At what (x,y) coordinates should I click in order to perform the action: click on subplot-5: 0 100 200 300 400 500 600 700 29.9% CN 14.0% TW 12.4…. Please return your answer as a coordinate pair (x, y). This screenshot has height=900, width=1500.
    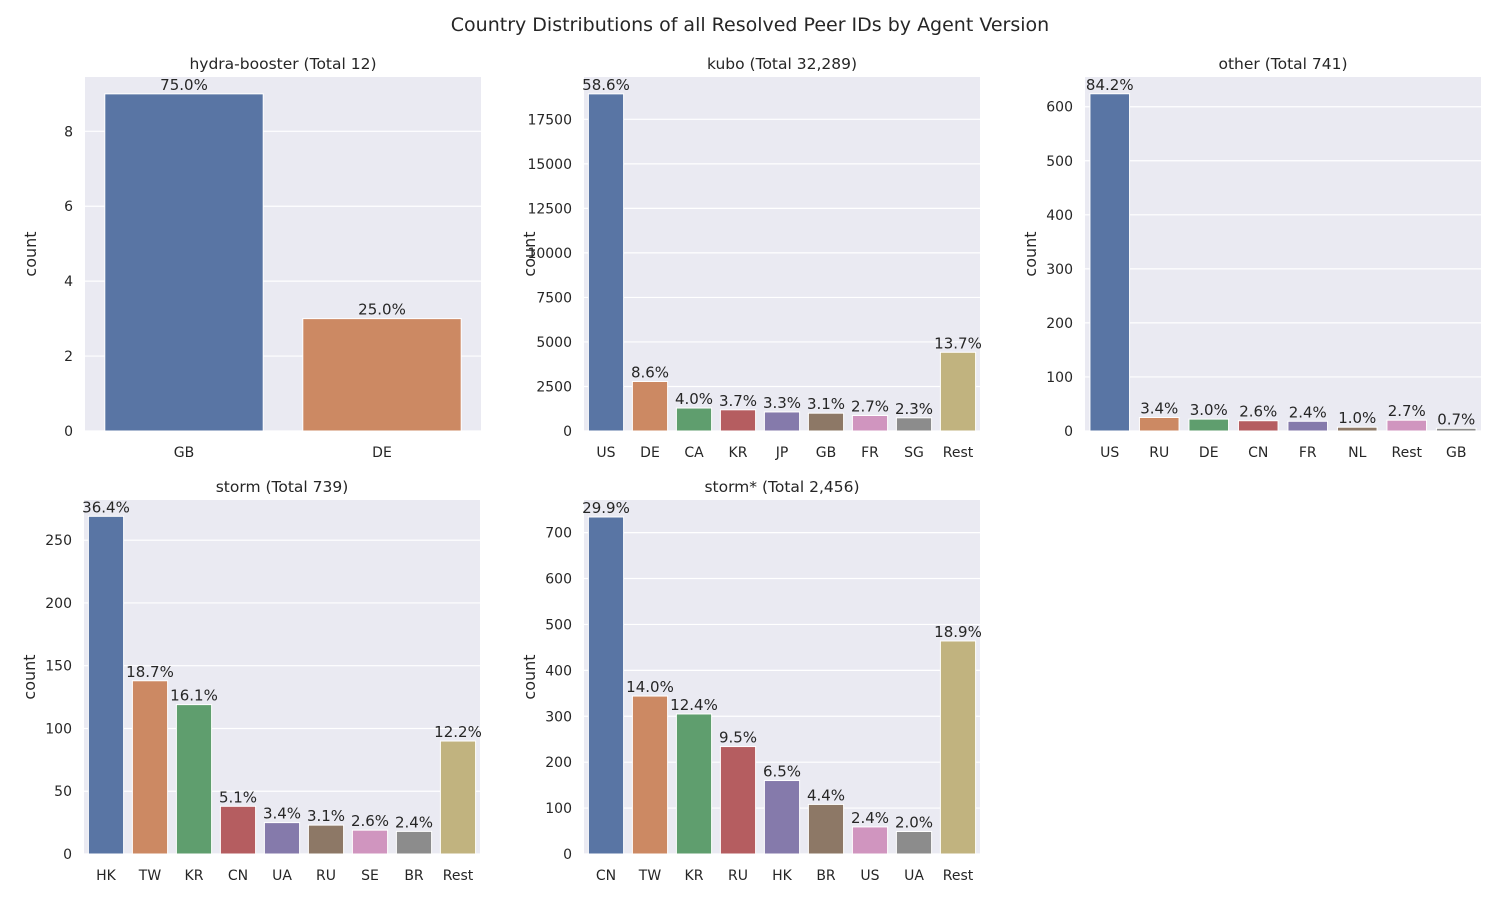
    Looking at the image, I should click on (751, 681).